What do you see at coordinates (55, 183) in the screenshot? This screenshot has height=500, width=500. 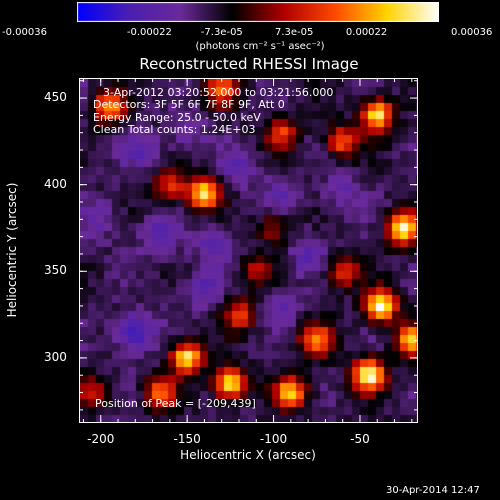 I see `y-tick-label: 400` at bounding box center [55, 183].